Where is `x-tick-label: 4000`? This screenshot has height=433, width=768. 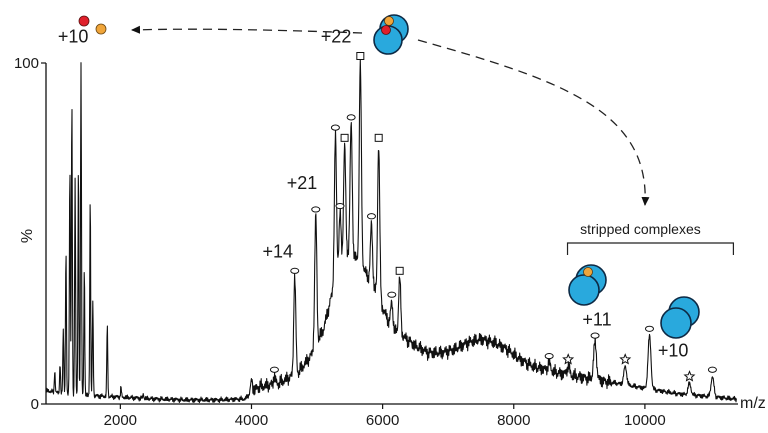 x-tick-label: 4000 is located at coordinates (251, 420).